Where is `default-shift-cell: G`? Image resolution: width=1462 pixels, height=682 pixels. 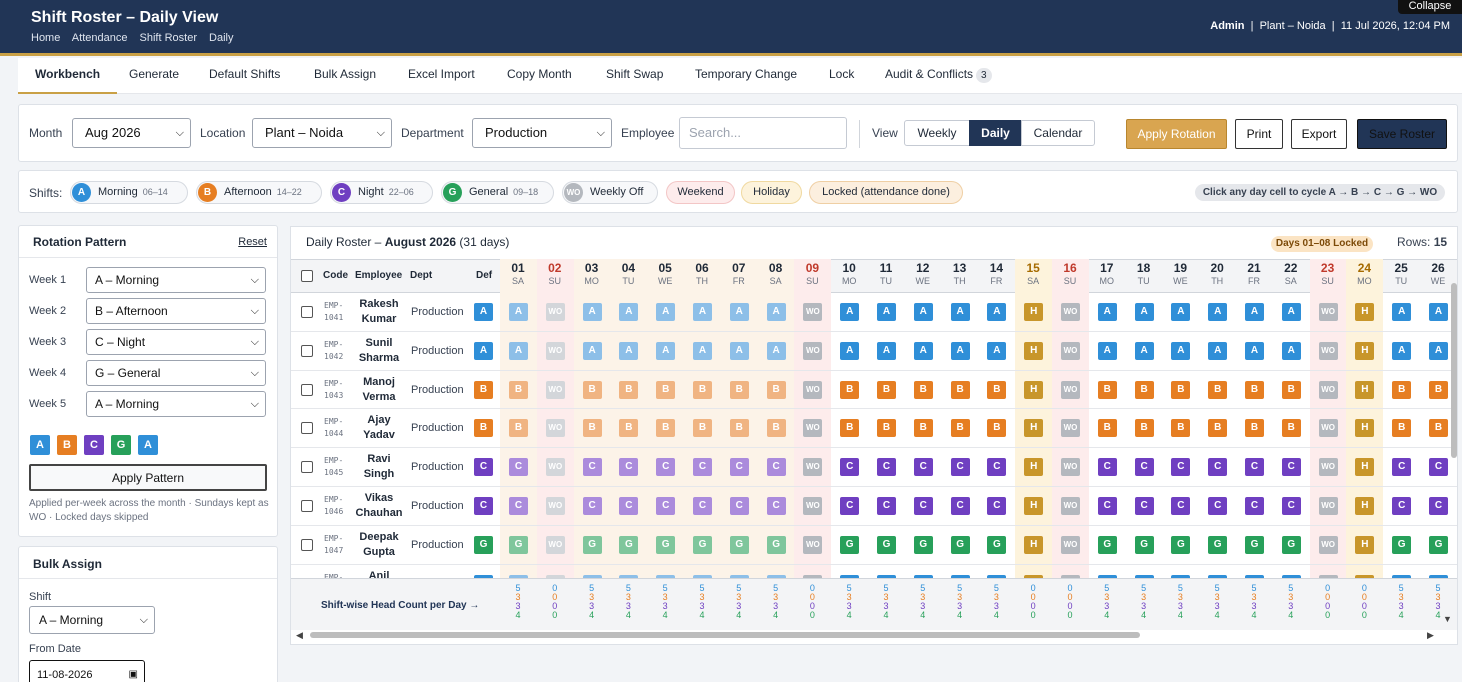 default-shift-cell: G is located at coordinates (483, 544).